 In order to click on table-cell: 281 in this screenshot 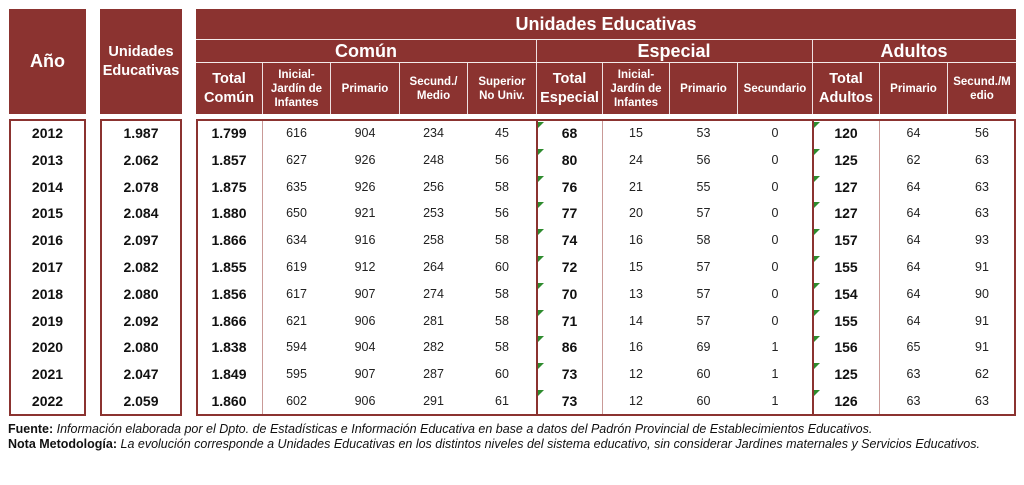, I will do `click(433, 320)`.